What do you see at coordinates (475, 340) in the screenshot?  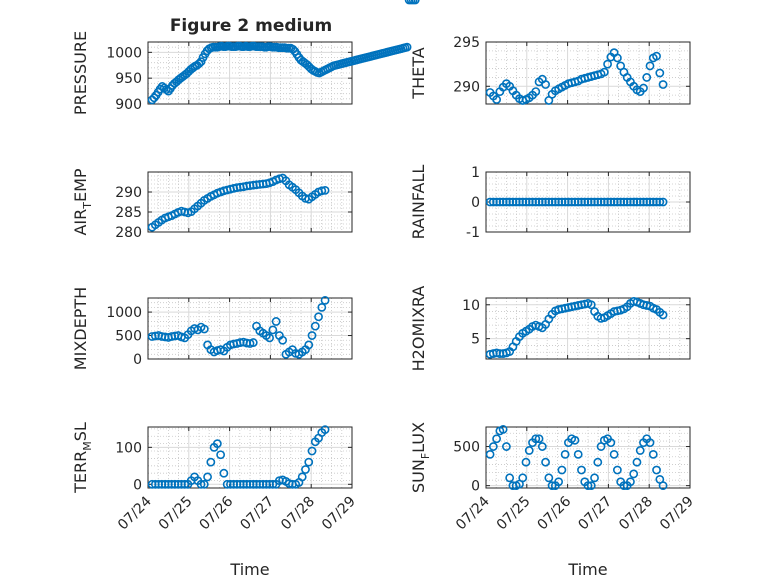 I see `subplot-6-y-tick-label: 5` at bounding box center [475, 340].